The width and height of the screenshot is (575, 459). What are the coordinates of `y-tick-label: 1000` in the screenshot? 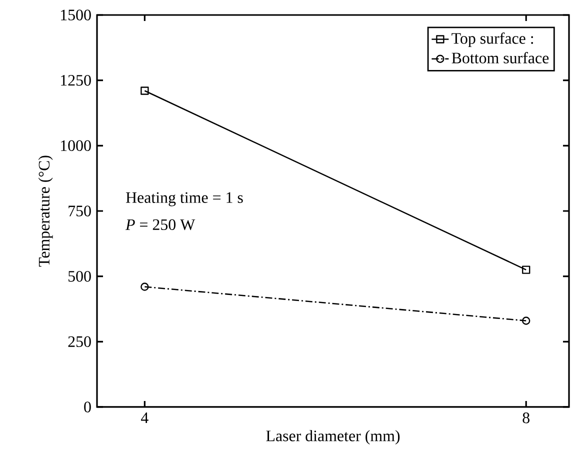 It's located at (76, 146).